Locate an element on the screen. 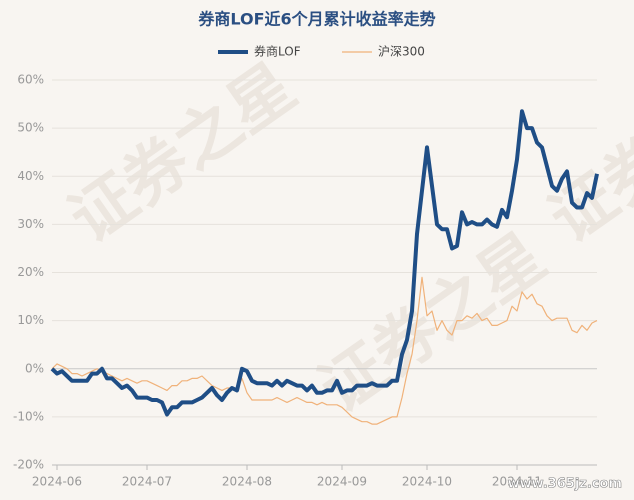  y-tick-label: 0% is located at coordinates (34, 368).